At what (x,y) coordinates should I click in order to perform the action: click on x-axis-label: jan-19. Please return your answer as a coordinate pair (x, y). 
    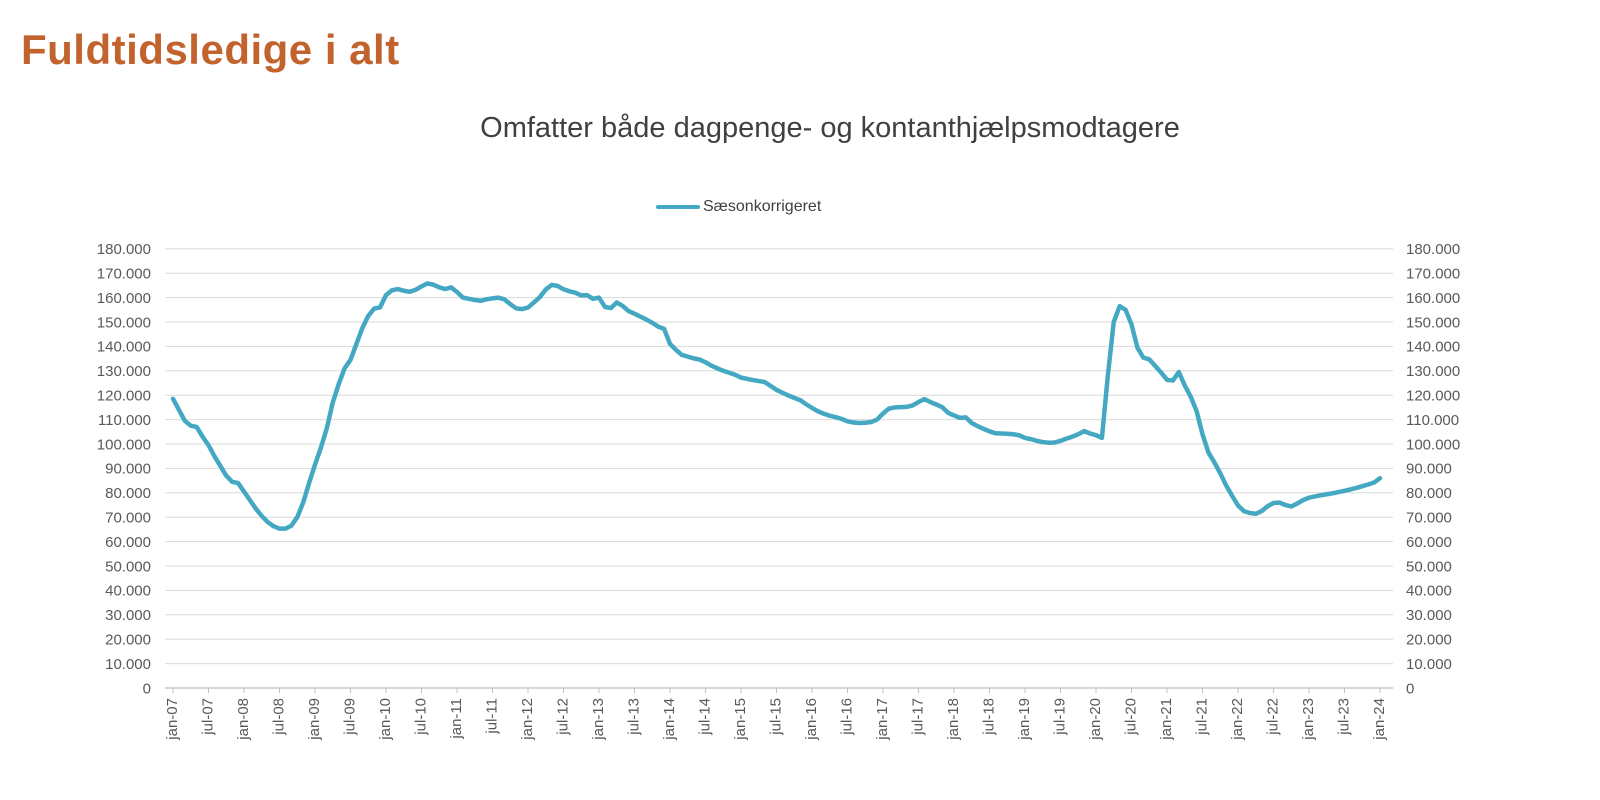
    Looking at the image, I should click on (1024, 719).